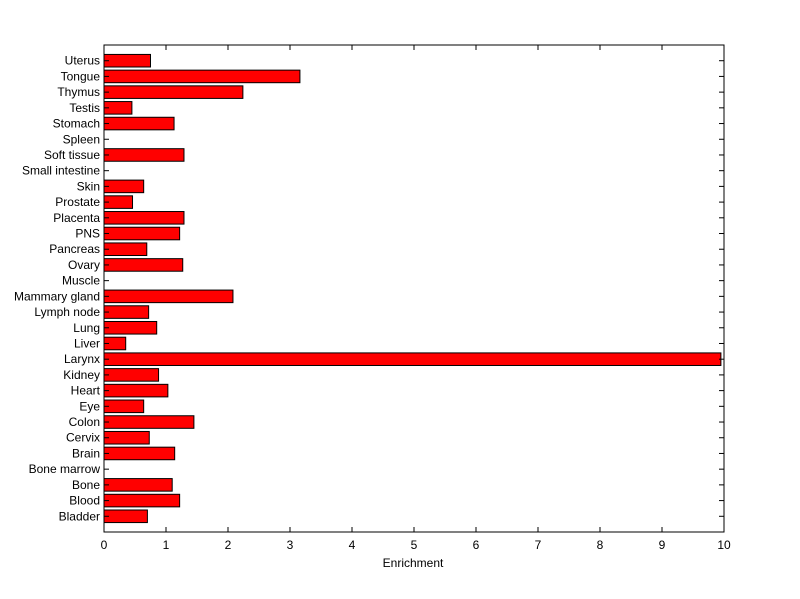  I want to click on y-tick-label: Ovary, so click(84, 265).